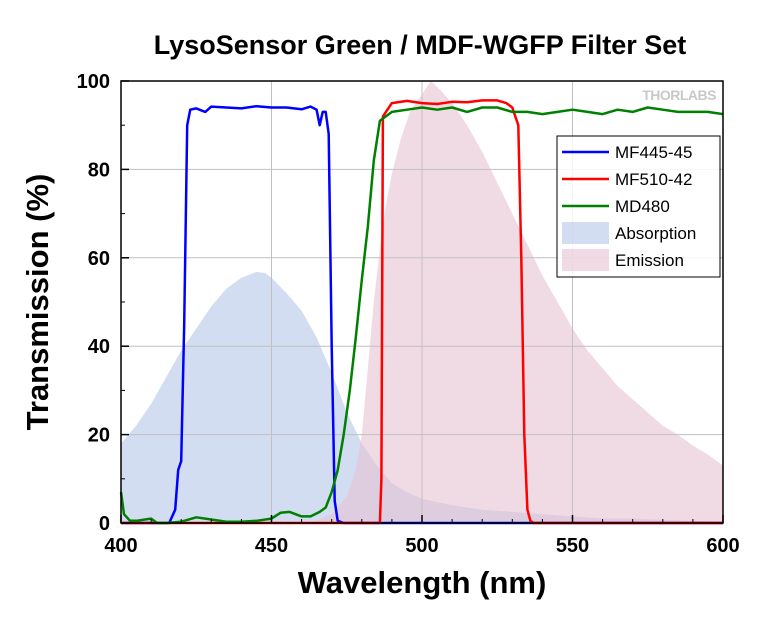  What do you see at coordinates (653, 179) in the screenshot?
I see `legend-label-mf510-42: MF510-42` at bounding box center [653, 179].